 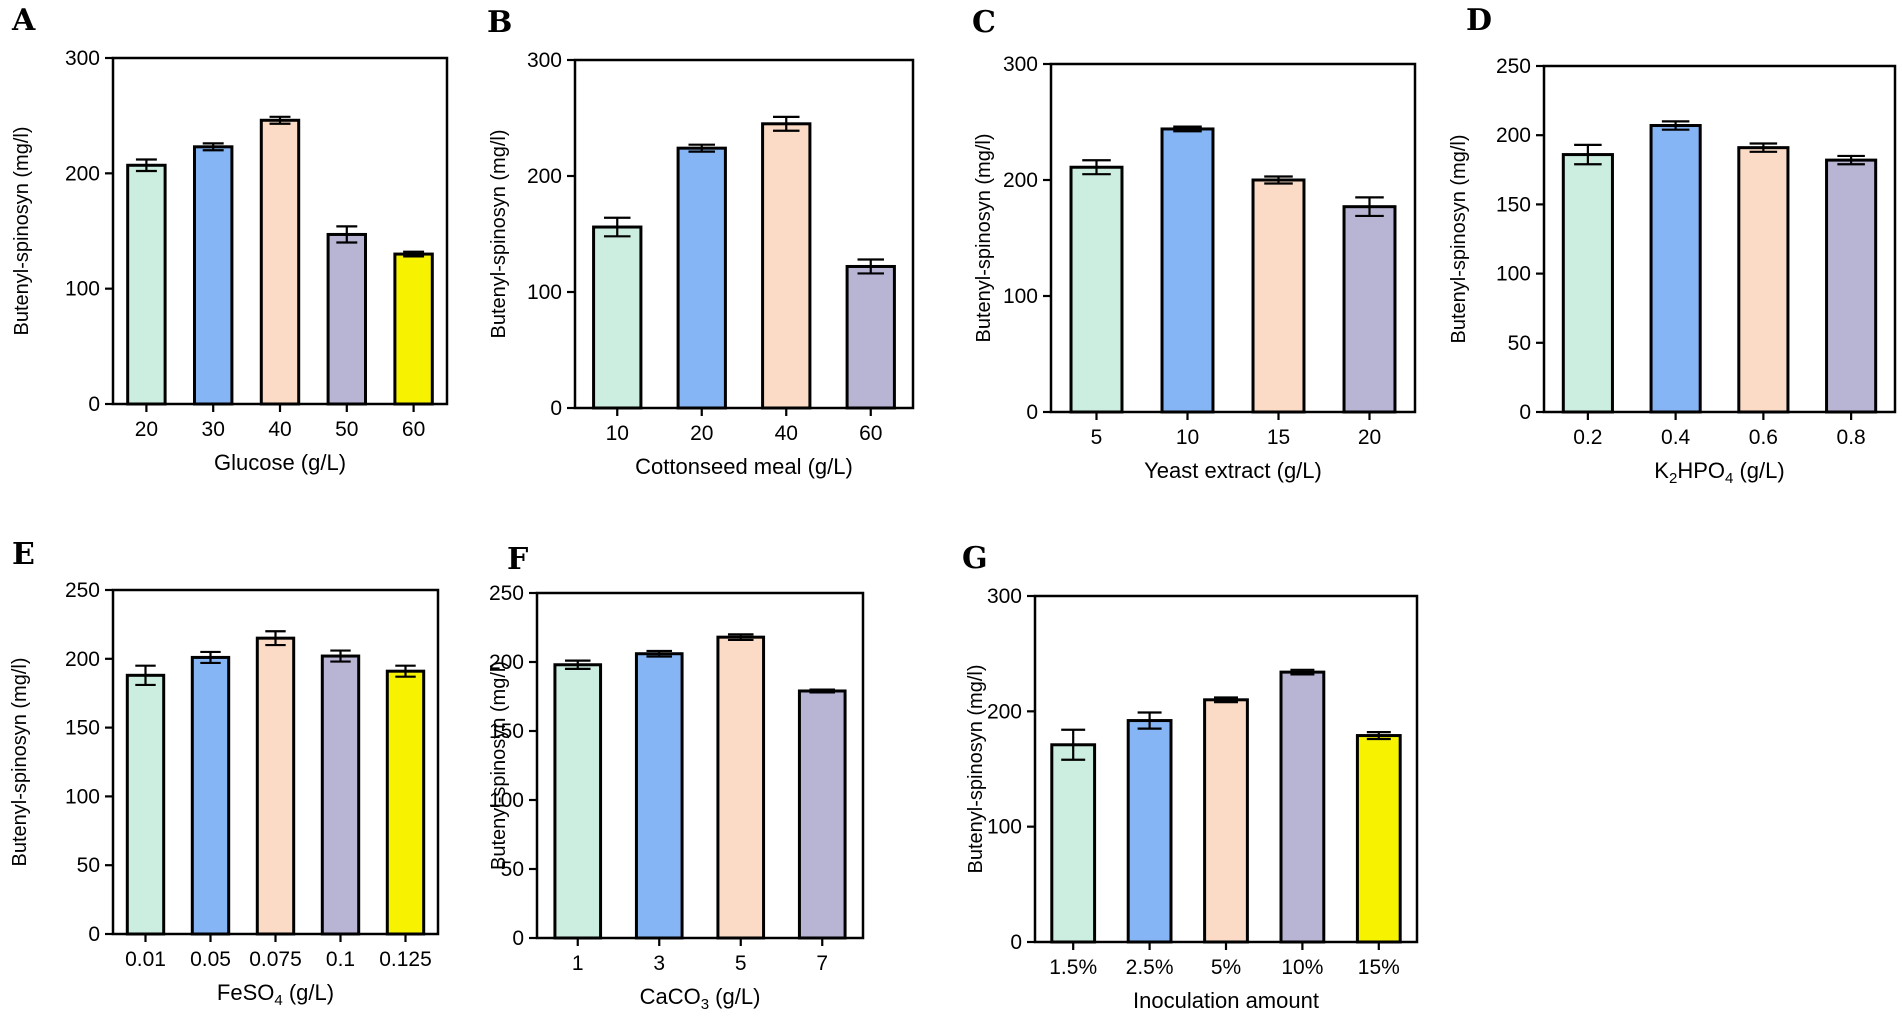 I want to click on panel-label: D, so click(x=1479, y=20).